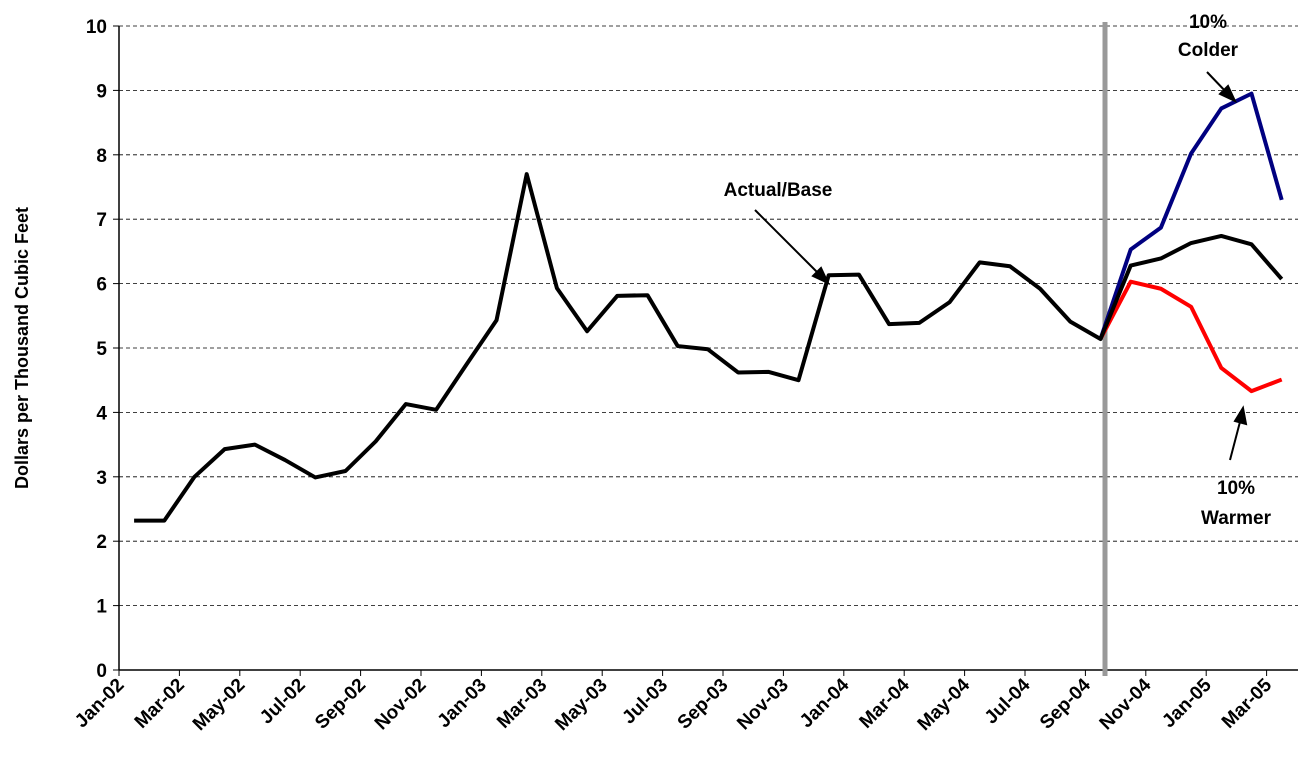 The image size is (1305, 765). I want to click on y-axis-label: Dollars per Thousand Cubic Feet, so click(22, 348).